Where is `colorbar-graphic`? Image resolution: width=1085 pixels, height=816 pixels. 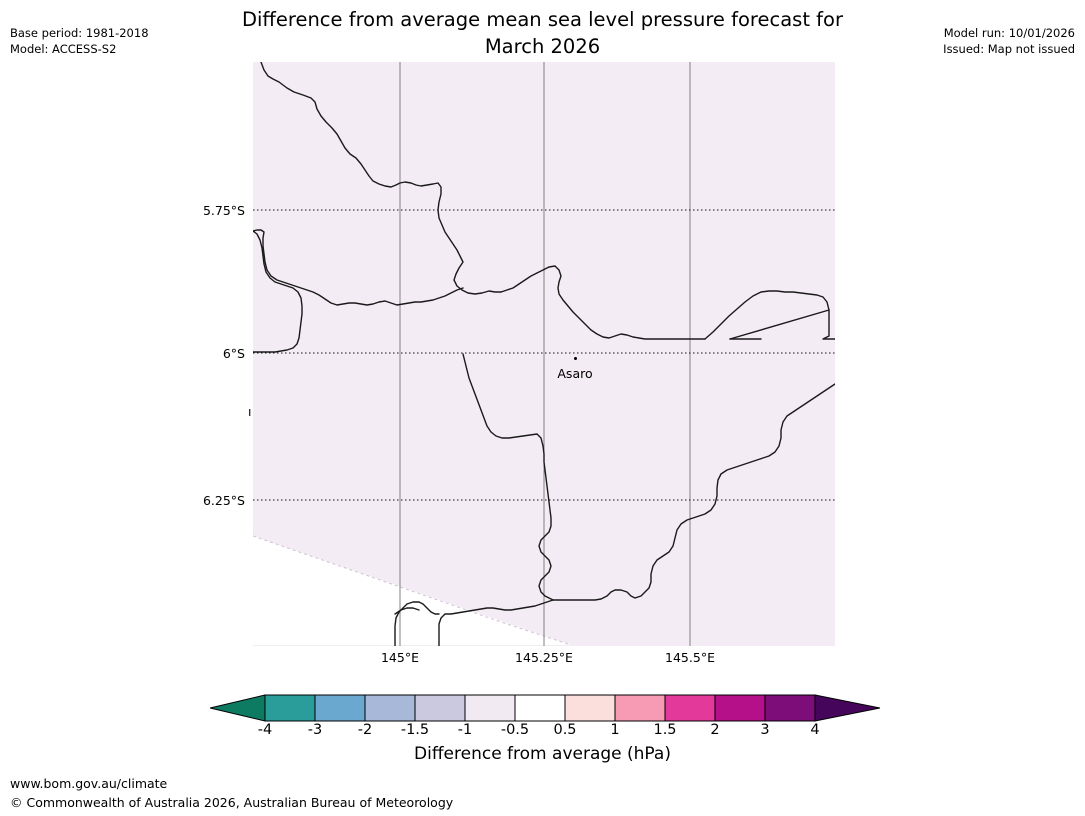
colorbar-graphic is located at coordinates (545, 708).